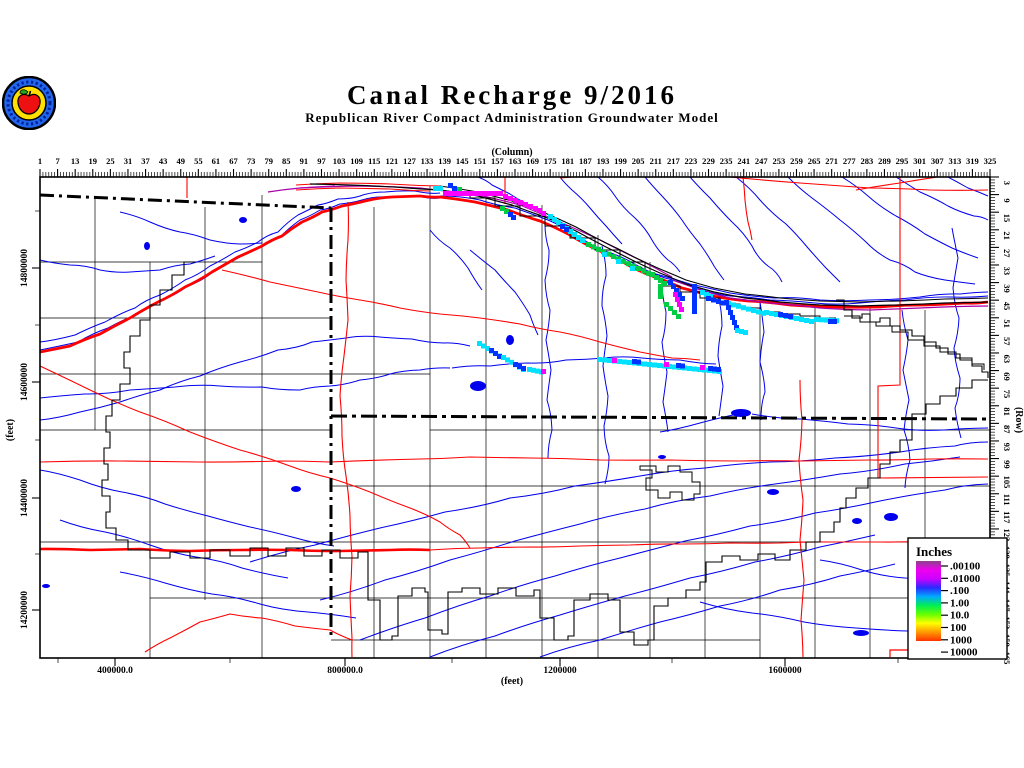  What do you see at coordinates (198, 161) in the screenshot?
I see `column-tick-label: 55` at bounding box center [198, 161].